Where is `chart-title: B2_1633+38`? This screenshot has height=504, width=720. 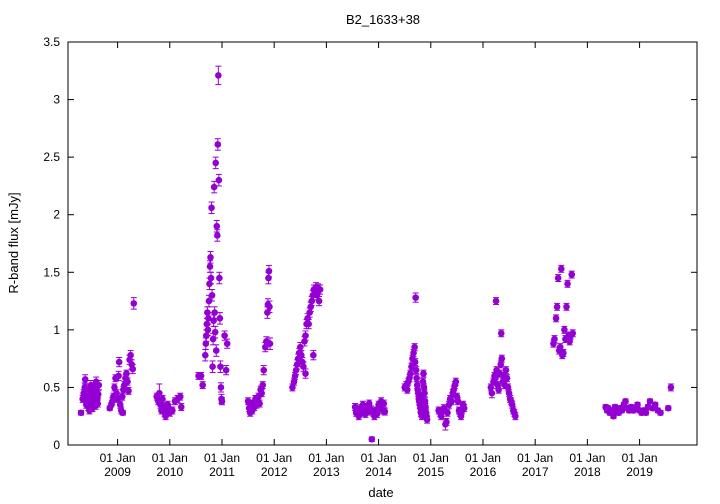
chart-title: B2_1633+38 is located at coordinates (383, 19).